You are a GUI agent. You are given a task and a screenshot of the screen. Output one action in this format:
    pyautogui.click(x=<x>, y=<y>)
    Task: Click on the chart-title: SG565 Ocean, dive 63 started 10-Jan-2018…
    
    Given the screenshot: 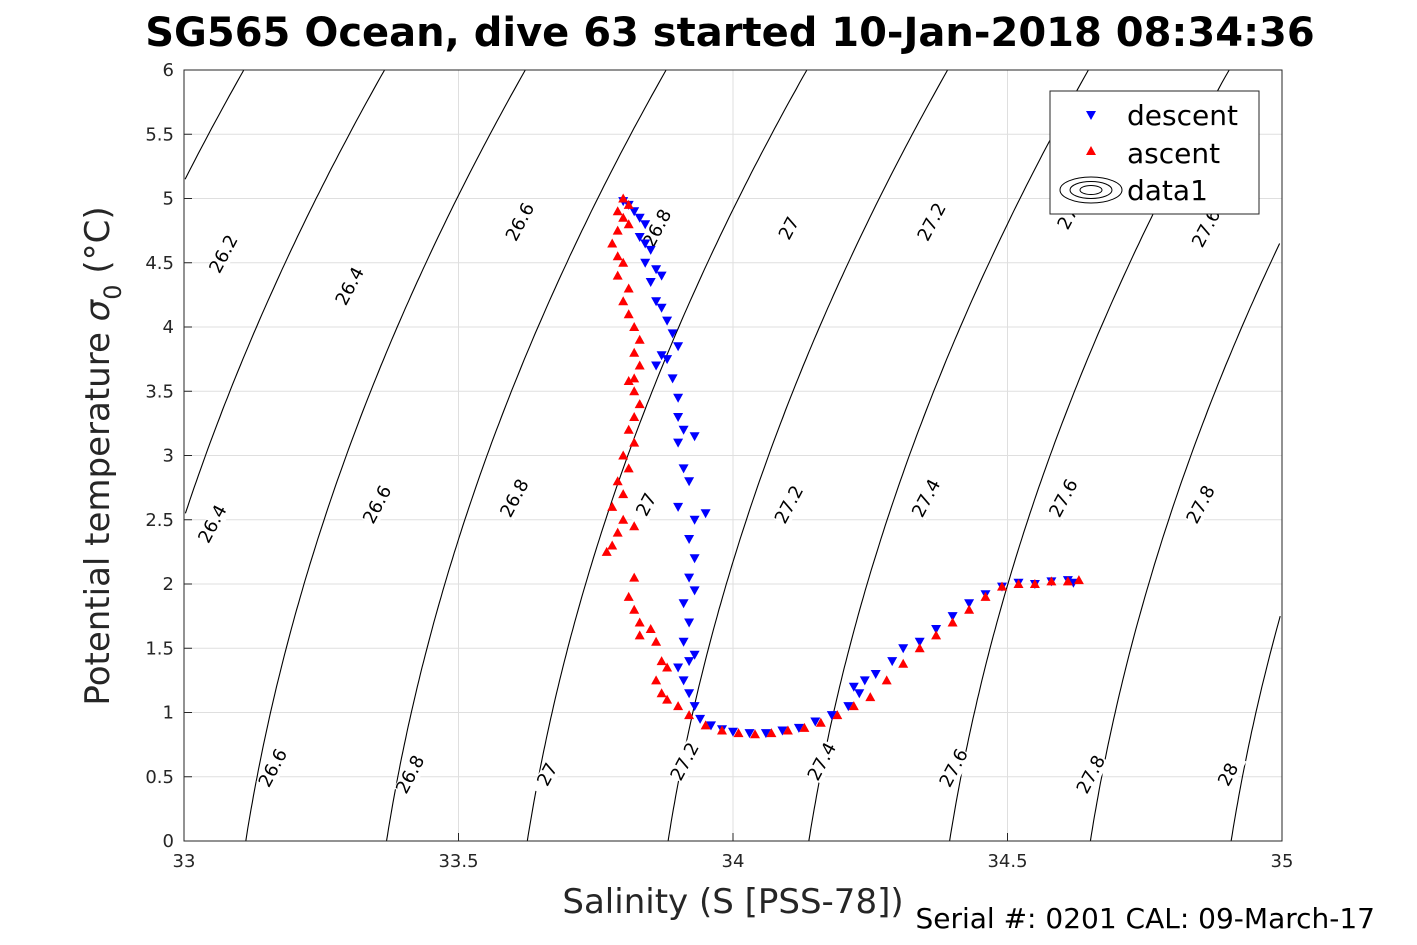 What is the action you would take?
    pyautogui.click(x=729, y=33)
    